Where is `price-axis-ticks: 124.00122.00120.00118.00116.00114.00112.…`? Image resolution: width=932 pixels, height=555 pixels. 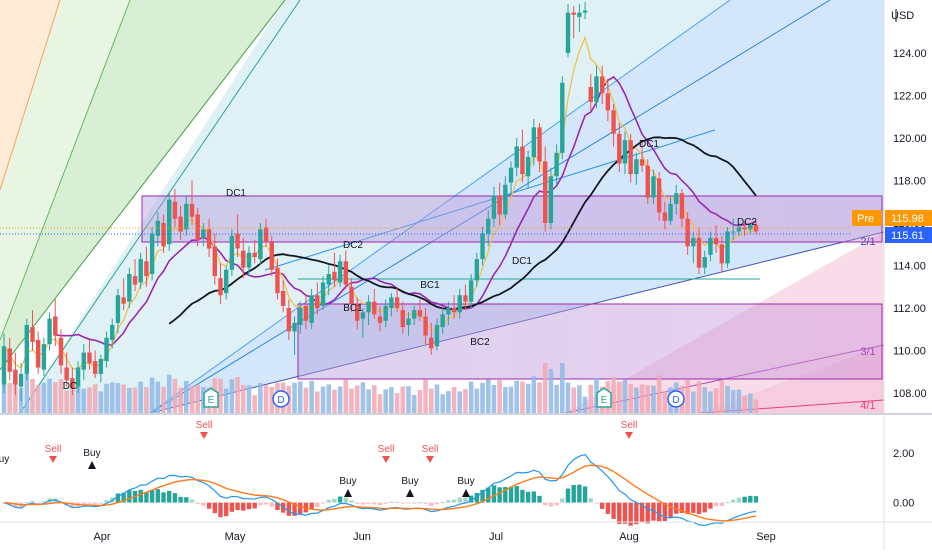 price-axis-ticks: 124.00122.00120.00118.00116.00114.00112.… is located at coordinates (910, 224).